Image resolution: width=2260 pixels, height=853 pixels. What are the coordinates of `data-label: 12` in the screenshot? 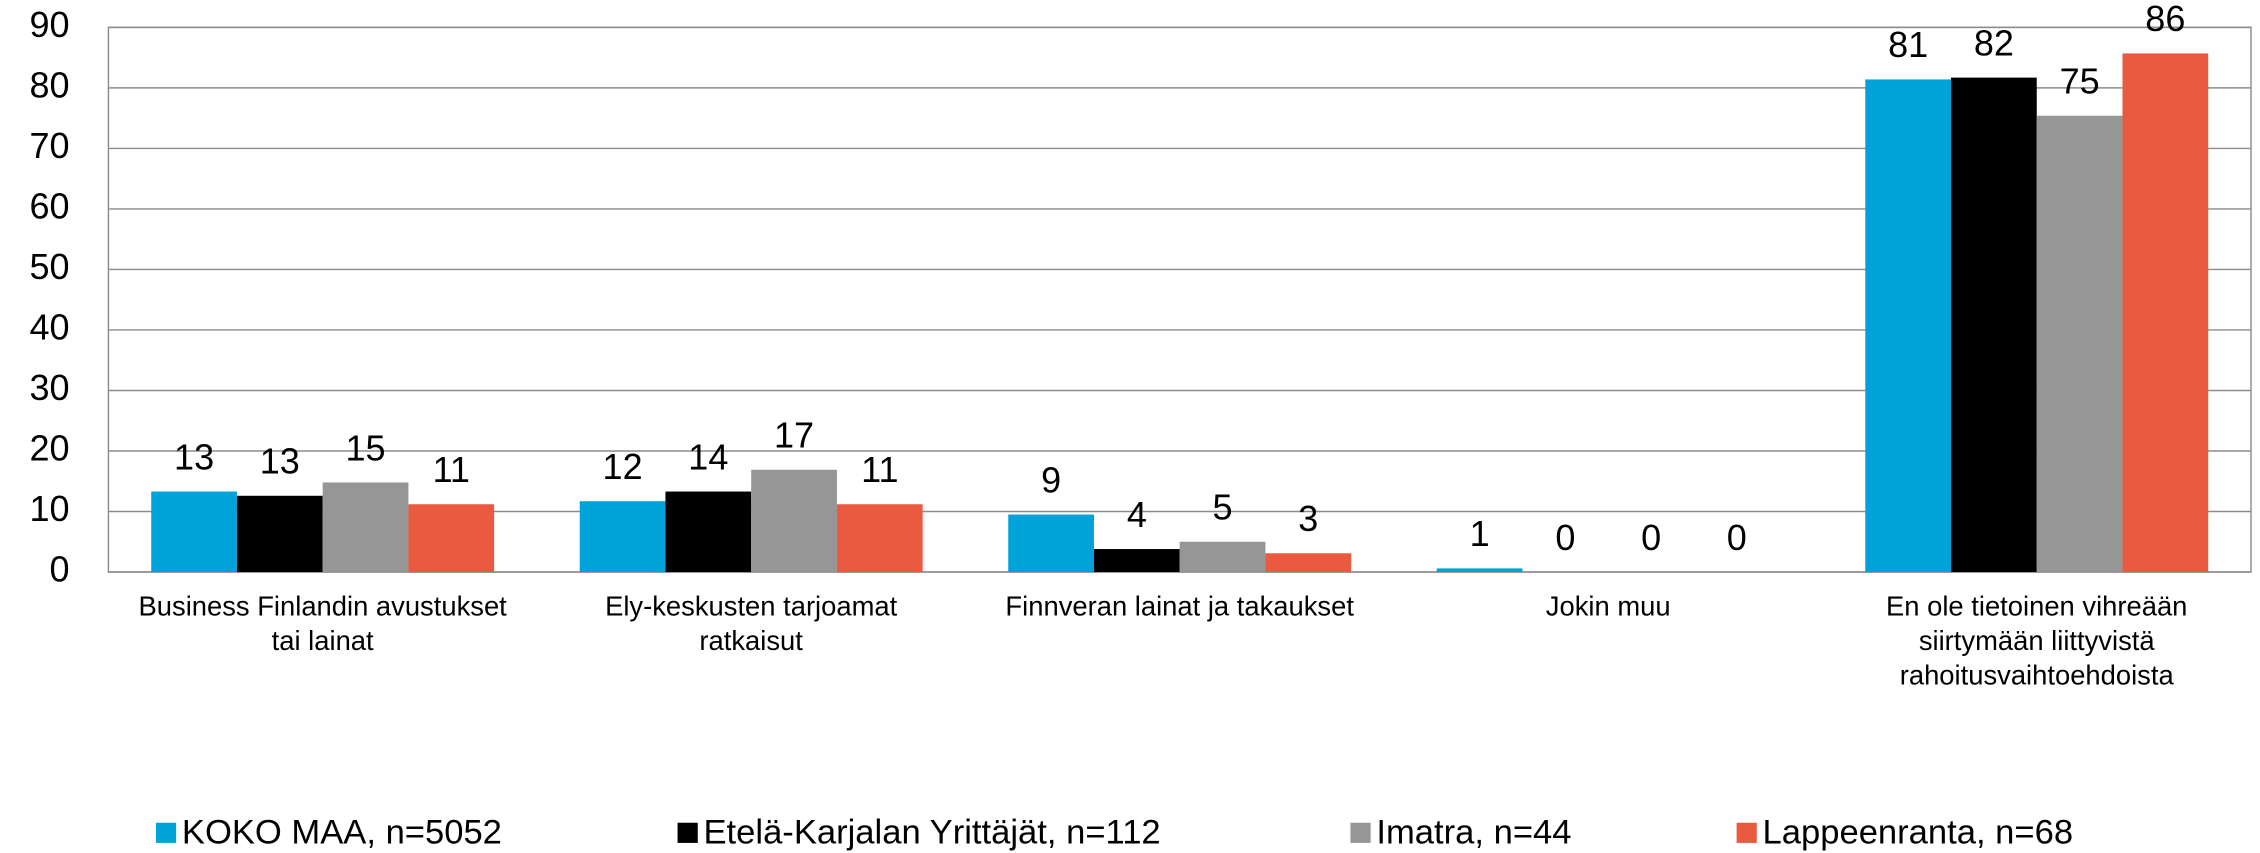 It's located at (623, 466).